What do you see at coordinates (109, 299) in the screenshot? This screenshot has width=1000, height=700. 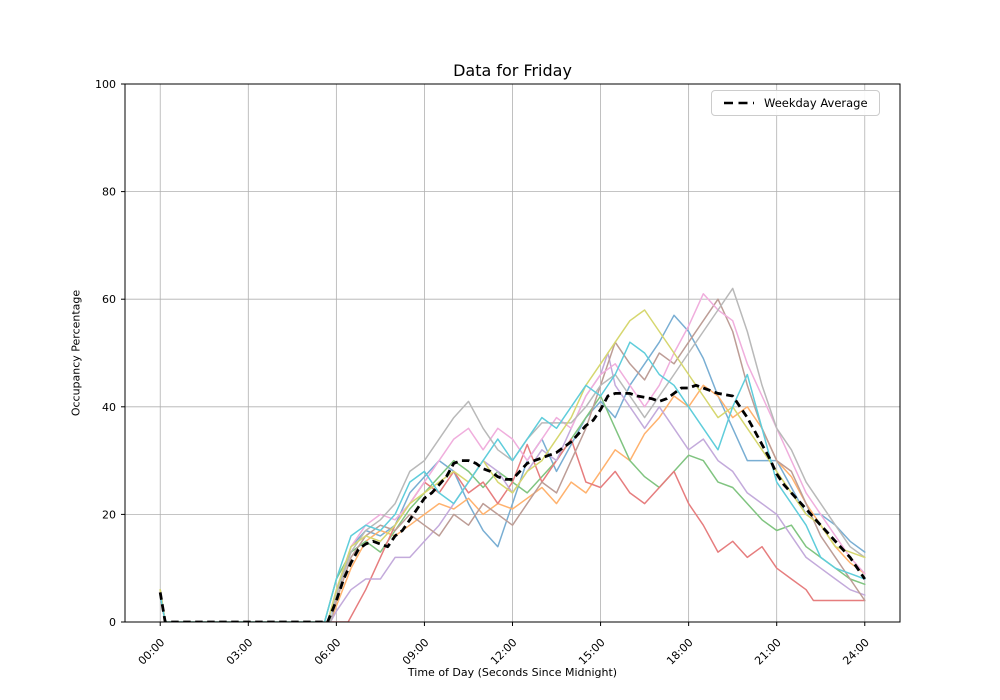 I see `y-tick-label: 60` at bounding box center [109, 299].